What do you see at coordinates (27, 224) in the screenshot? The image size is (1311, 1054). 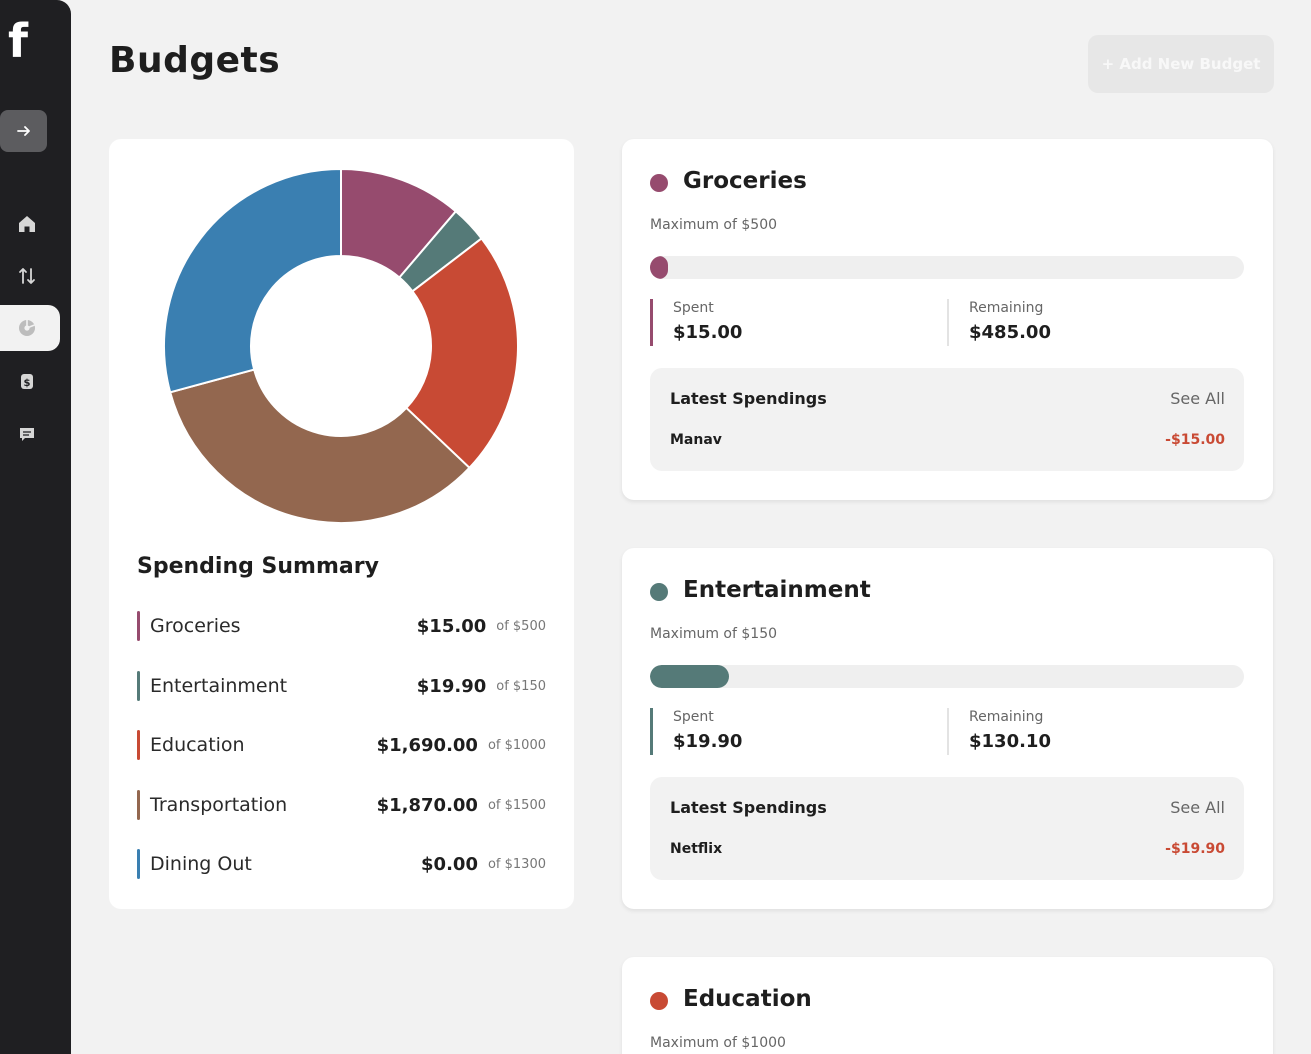 I see `home-icon` at bounding box center [27, 224].